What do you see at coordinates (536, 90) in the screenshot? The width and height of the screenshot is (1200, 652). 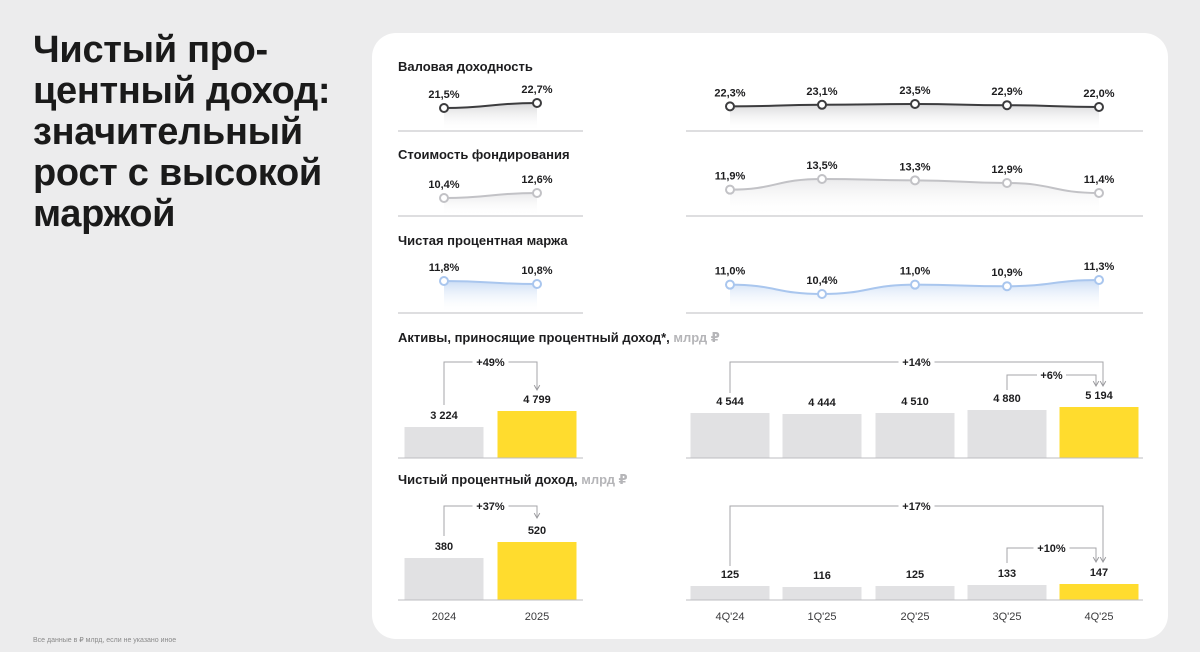 I see `data-label: 22,7%` at bounding box center [536, 90].